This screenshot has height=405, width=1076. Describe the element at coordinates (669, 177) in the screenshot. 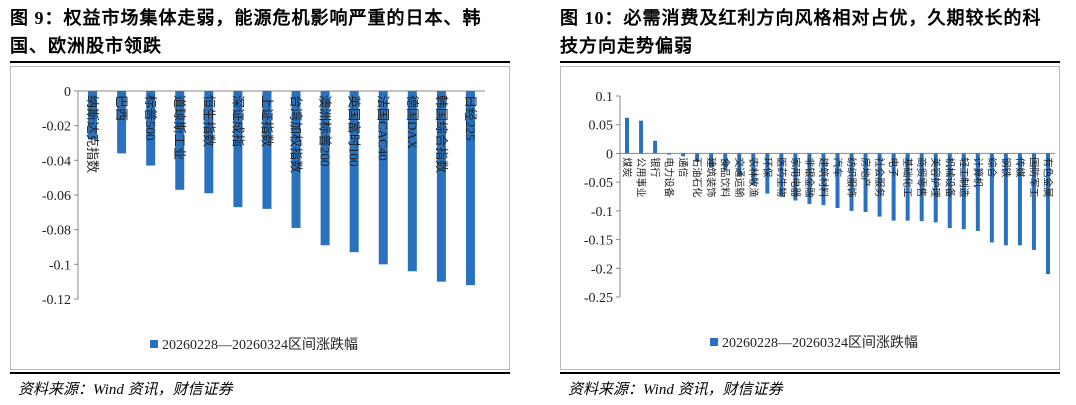

I see `x-tick-label: 电力设备` at that location.